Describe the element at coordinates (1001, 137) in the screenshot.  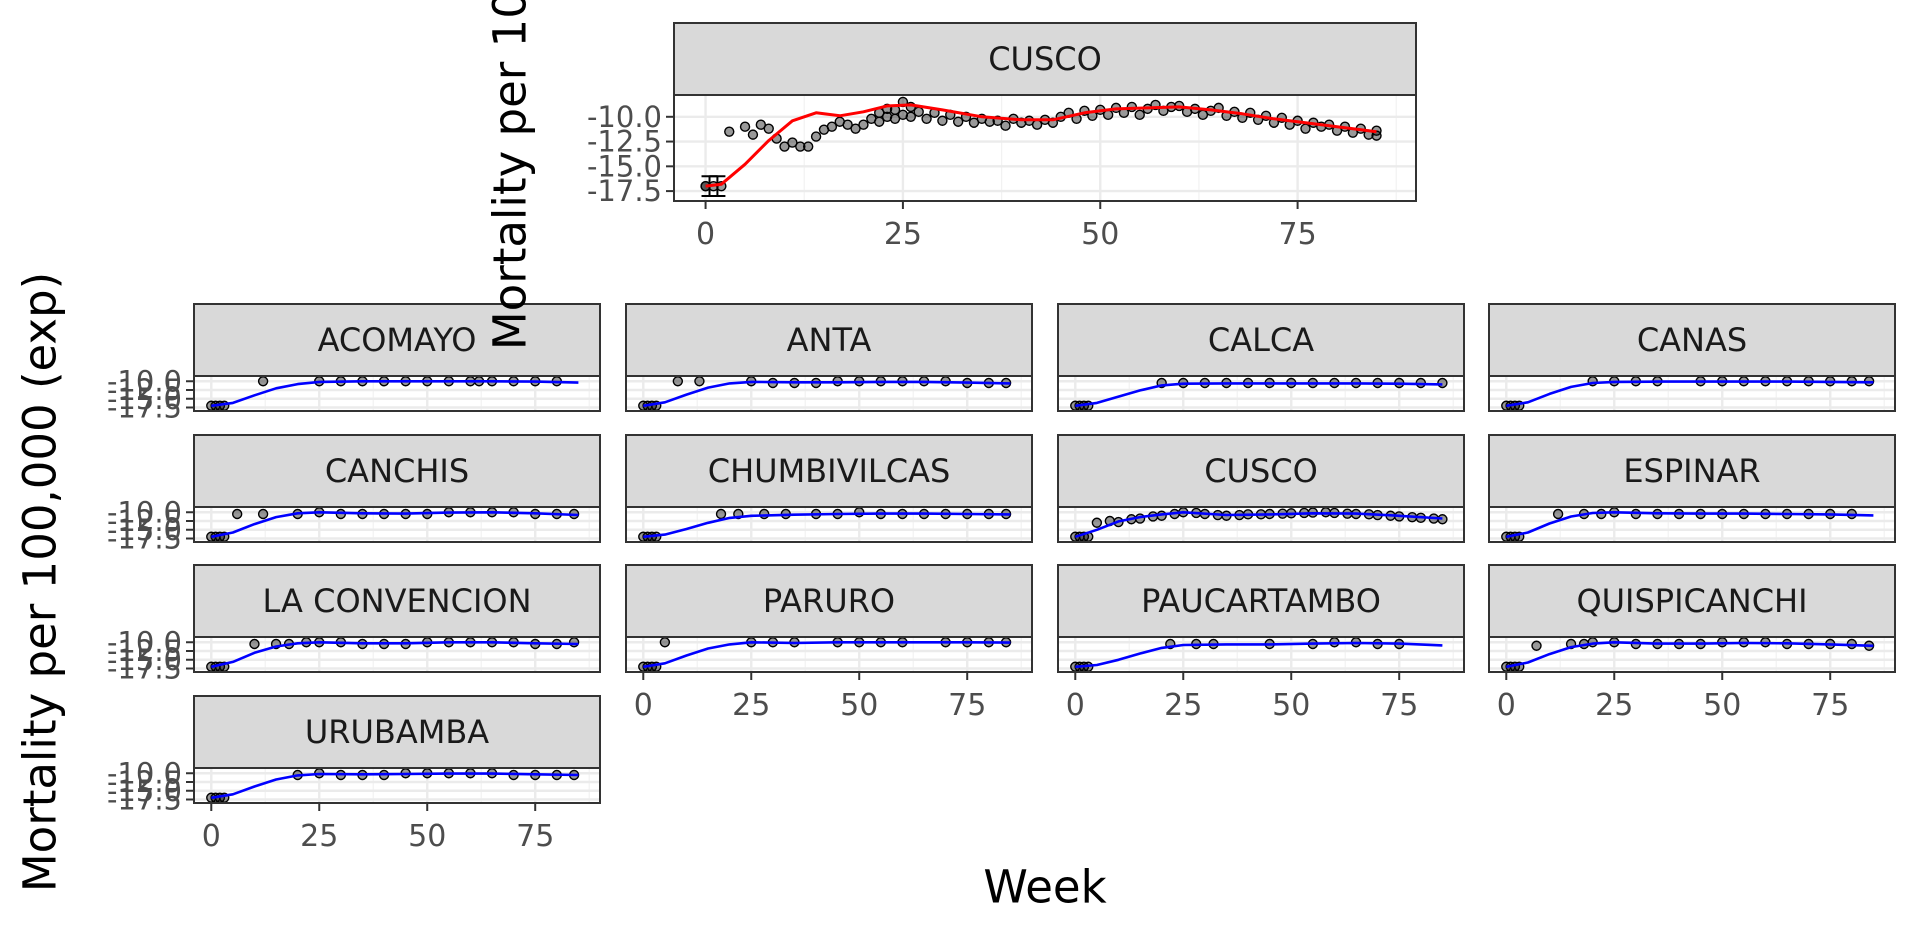
I see `facet-panel: CUSCO-10.0-12.5-15.0-17.50 25 50 75` at that location.